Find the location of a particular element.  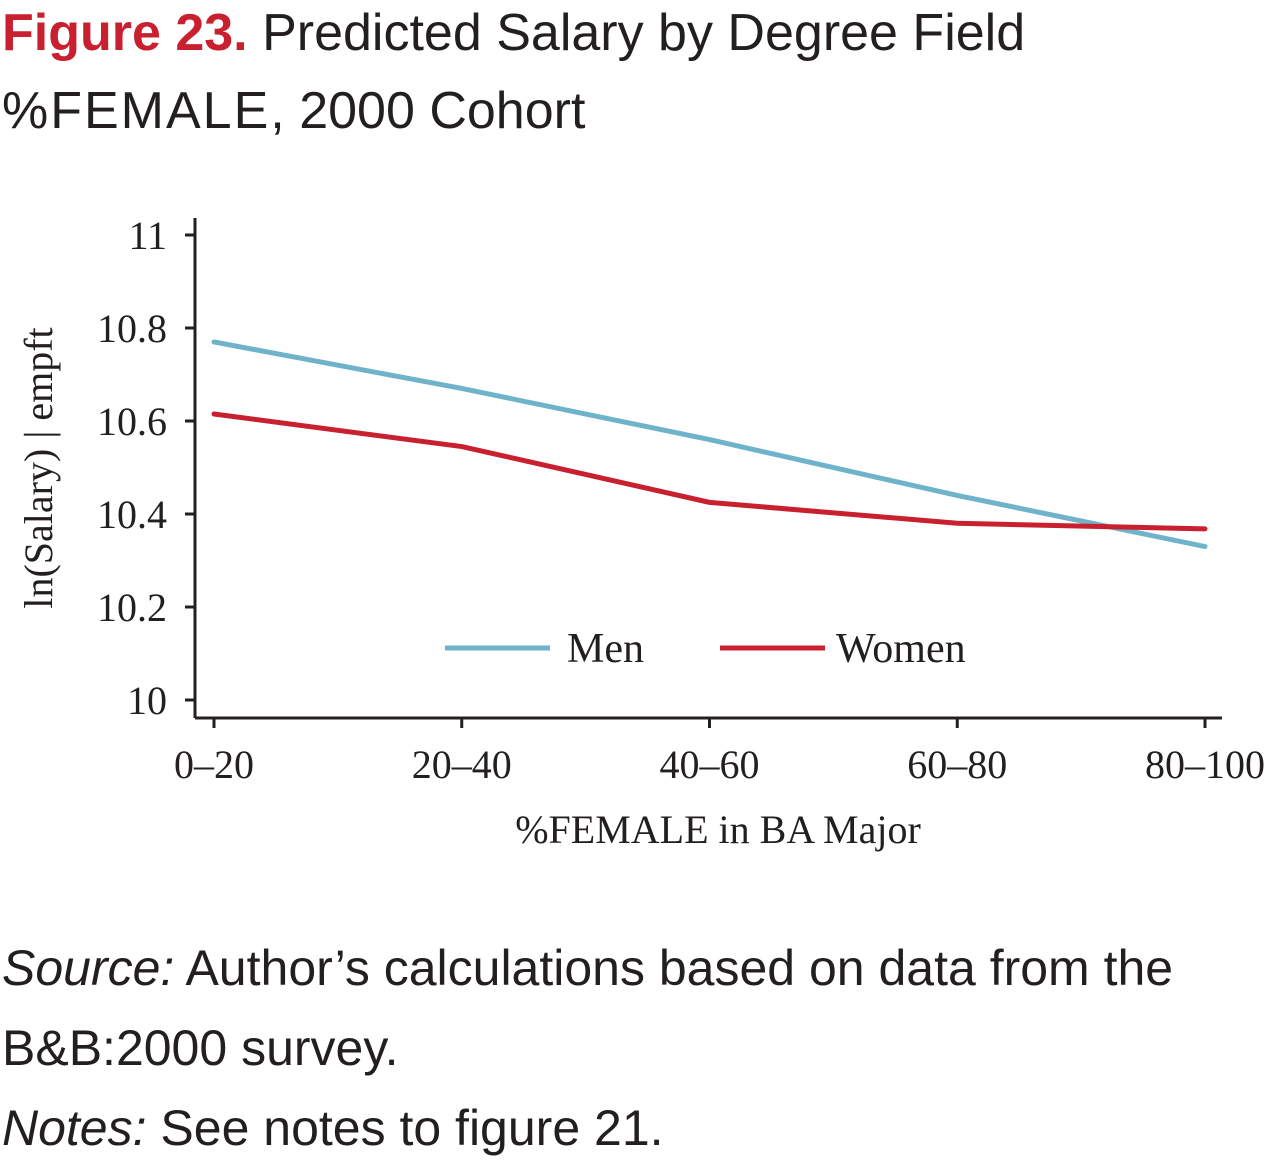

series-line-women is located at coordinates (709, 471).